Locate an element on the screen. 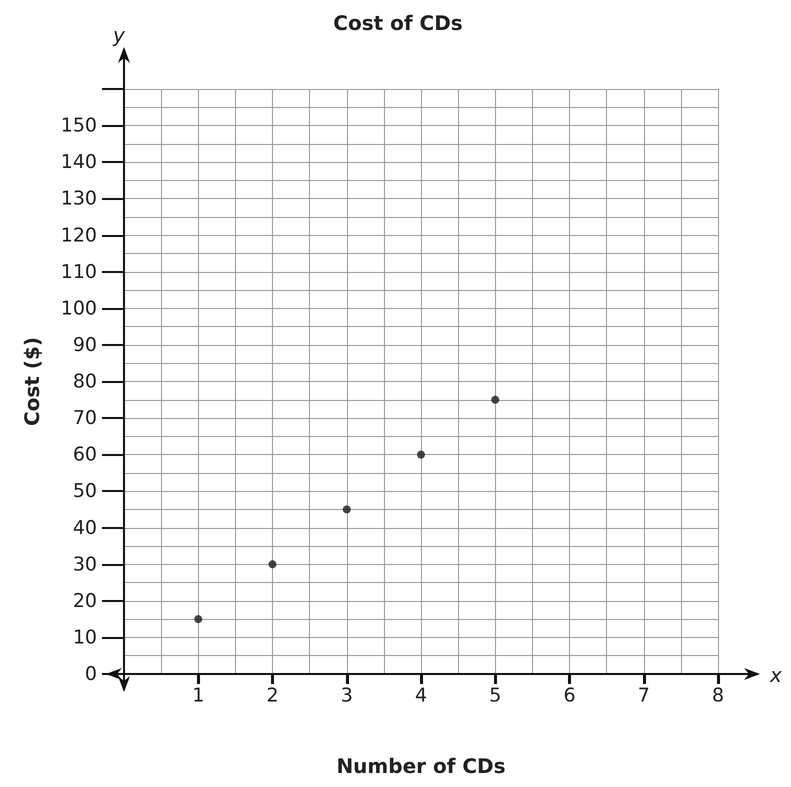  x-tick-label: 8 is located at coordinates (718, 695).